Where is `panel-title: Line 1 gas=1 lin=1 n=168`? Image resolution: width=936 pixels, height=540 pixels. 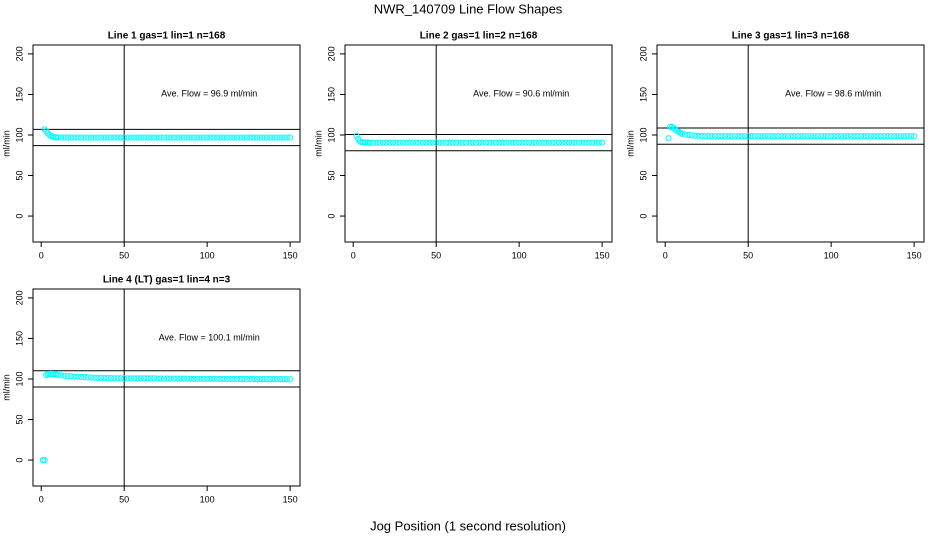 panel-title: Line 1 gas=1 lin=1 n=168 is located at coordinates (167, 36).